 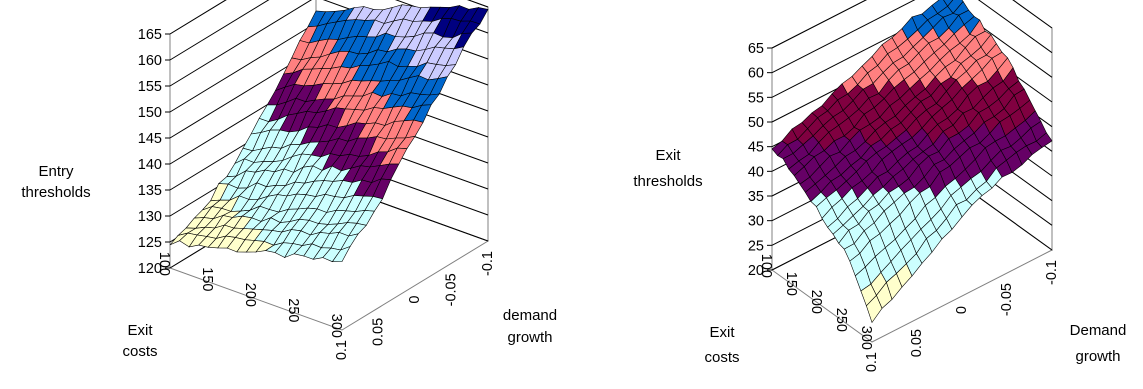 I want to click on z-tick-label: 120, so click(x=150, y=269).